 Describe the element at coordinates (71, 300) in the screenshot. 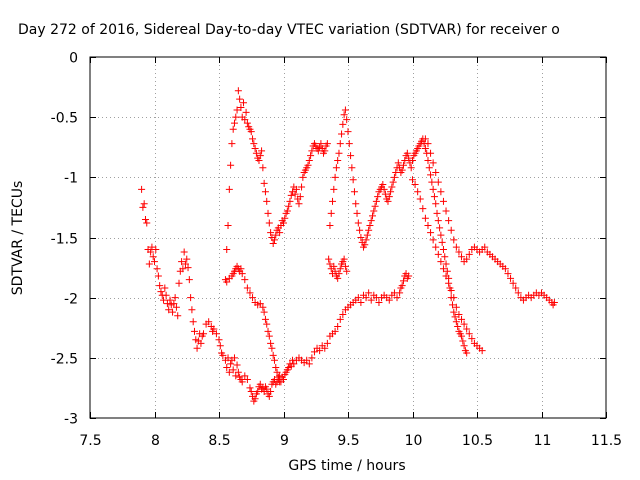

I see `y-tick-label: -2` at that location.